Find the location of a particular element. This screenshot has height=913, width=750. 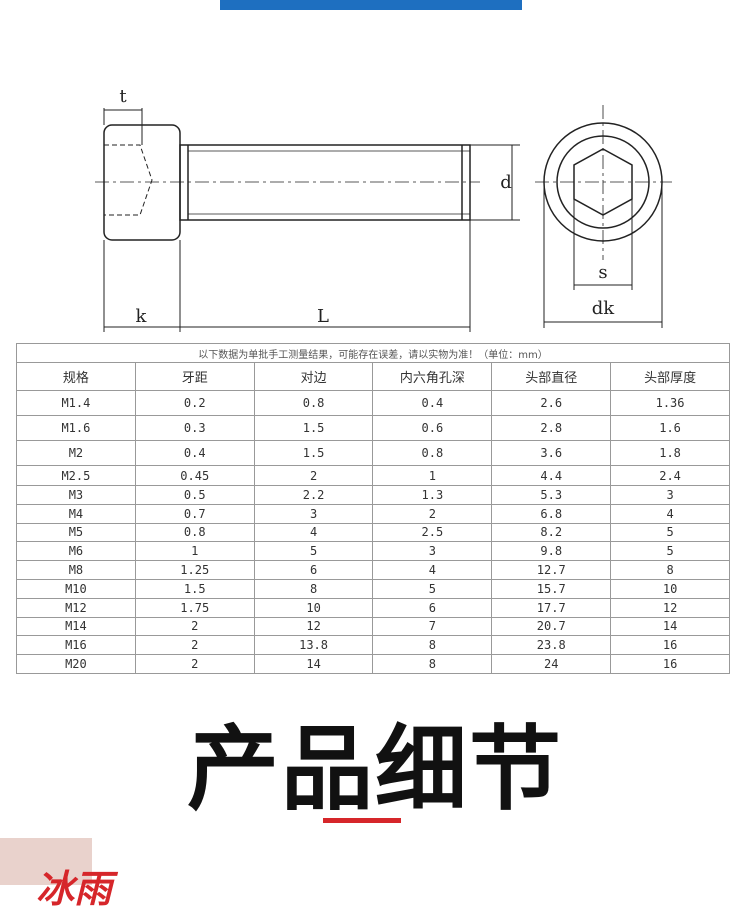

table-row: M16 2 13.8 8 23.8 16 is located at coordinates (373, 645).